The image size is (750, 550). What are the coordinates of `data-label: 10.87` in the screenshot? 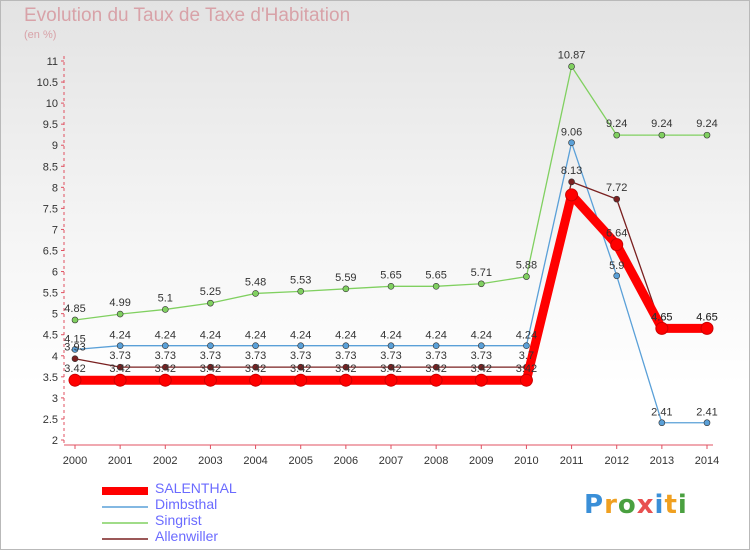 It's located at (572, 55).